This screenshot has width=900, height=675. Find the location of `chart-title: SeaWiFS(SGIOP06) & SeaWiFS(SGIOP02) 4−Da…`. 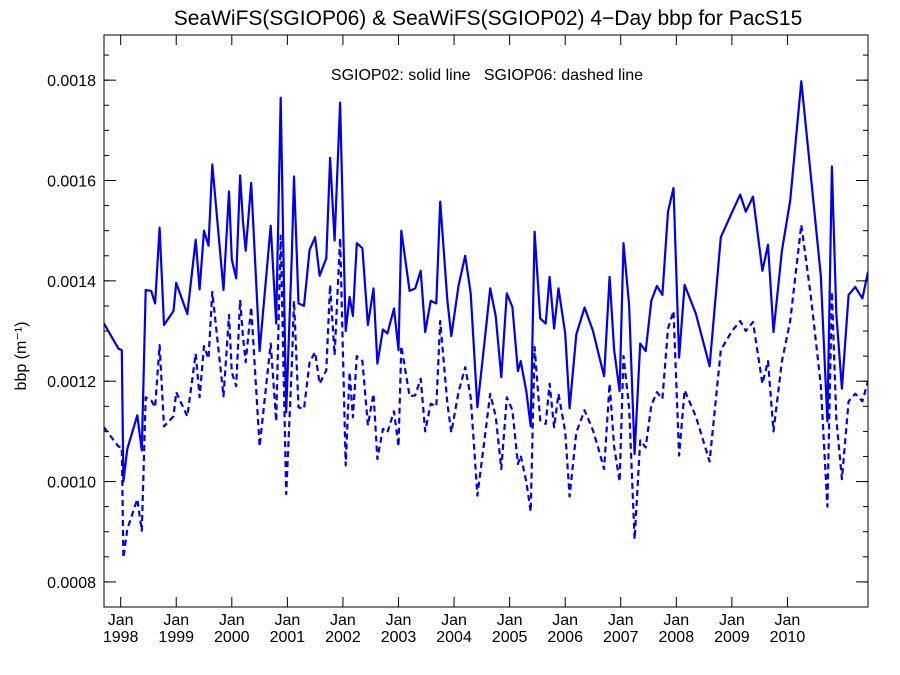

chart-title: SeaWiFS(SGIOP06) & SeaWiFS(SGIOP02) 4−Da… is located at coordinates (488, 18).